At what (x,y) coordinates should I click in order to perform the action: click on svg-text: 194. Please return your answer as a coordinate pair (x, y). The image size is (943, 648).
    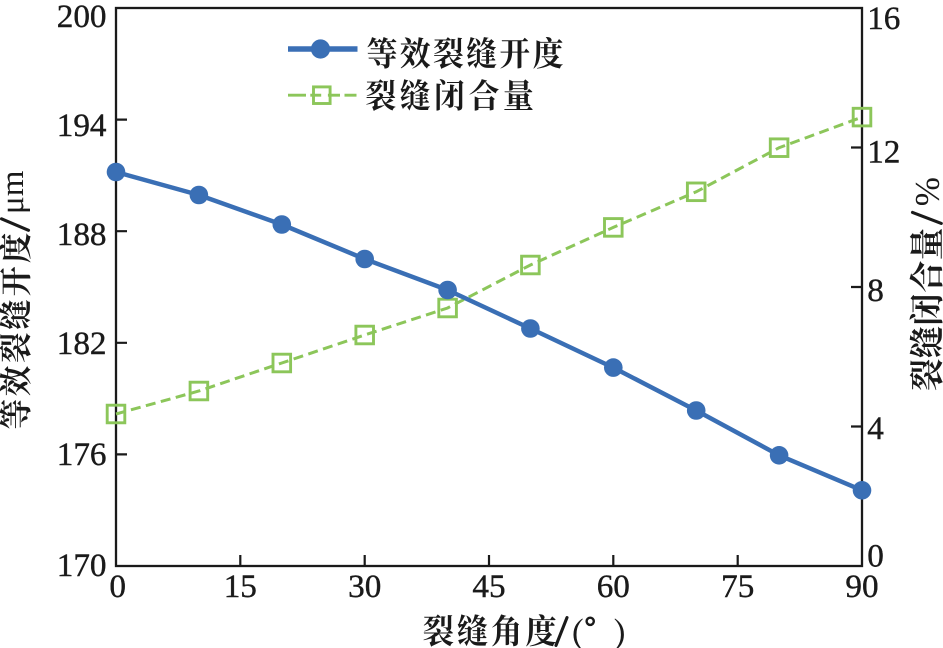
    Looking at the image, I should click on (82, 125).